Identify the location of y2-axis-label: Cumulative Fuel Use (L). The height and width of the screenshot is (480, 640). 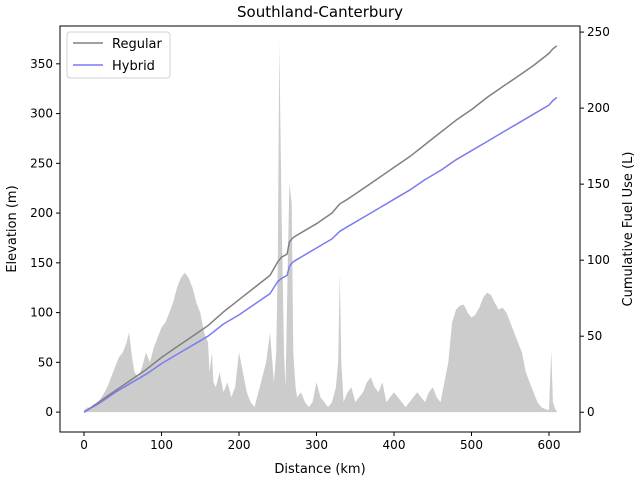
(628, 229).